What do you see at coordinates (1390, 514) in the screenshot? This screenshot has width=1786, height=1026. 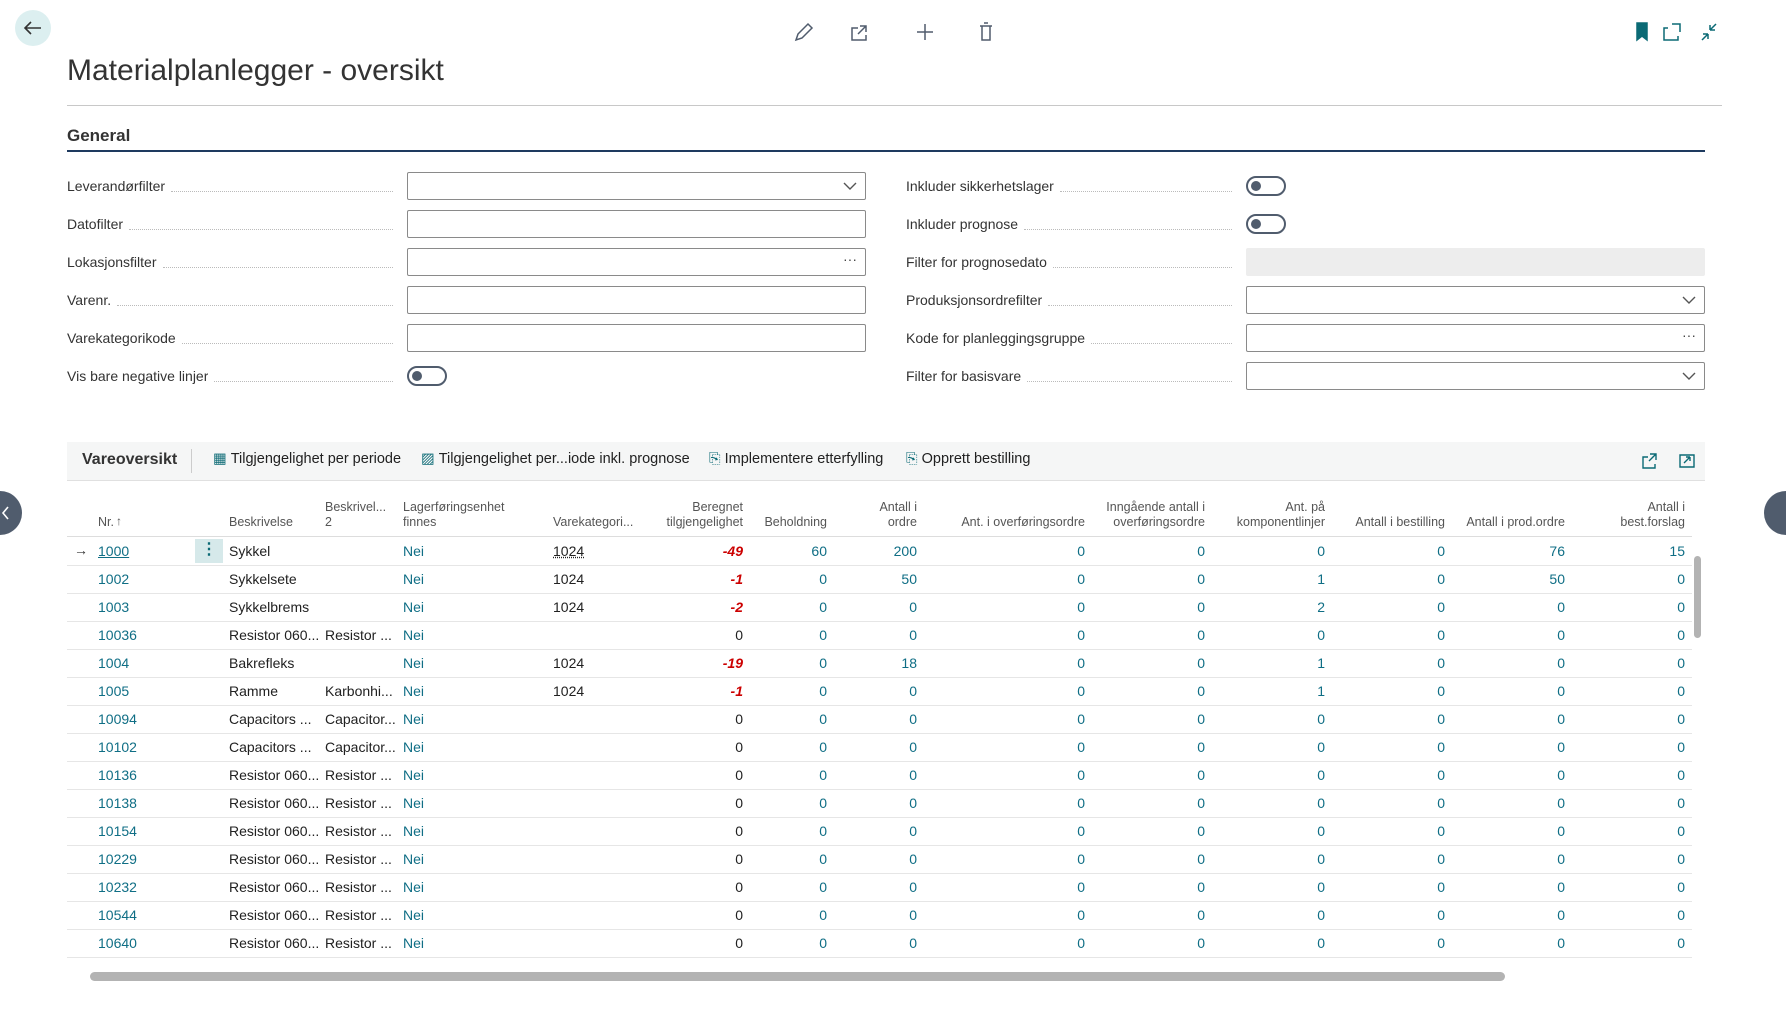 I see `column-header: Antall i bestilling` at bounding box center [1390, 514].